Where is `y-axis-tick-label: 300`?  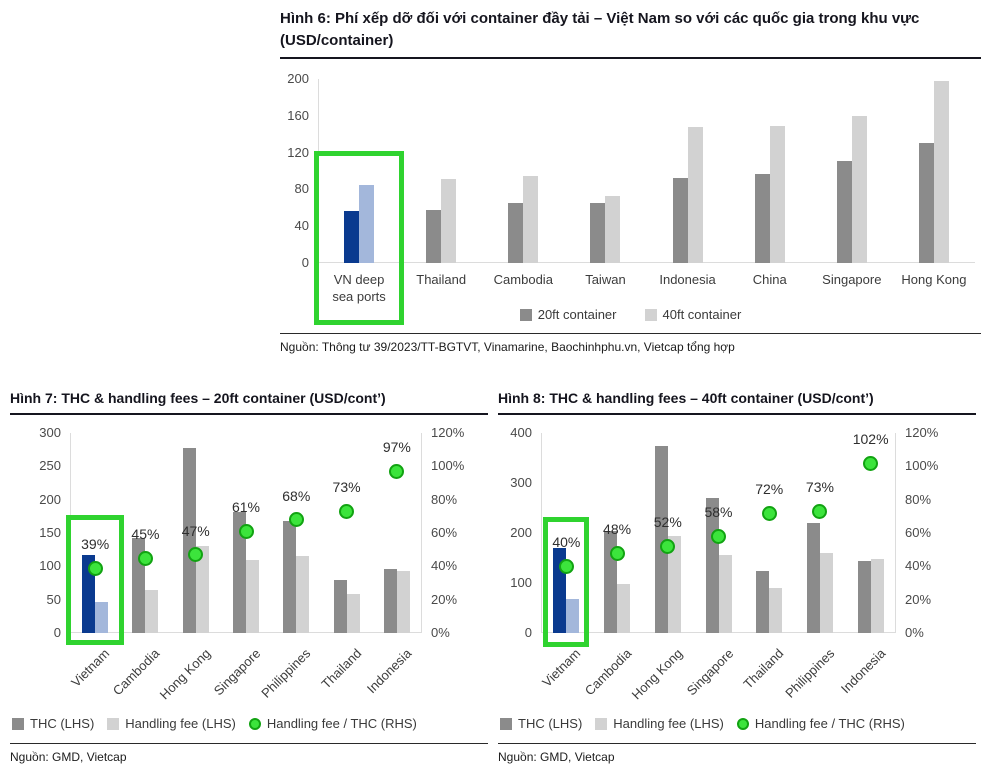 y-axis-tick-label: 300 is located at coordinates (521, 482).